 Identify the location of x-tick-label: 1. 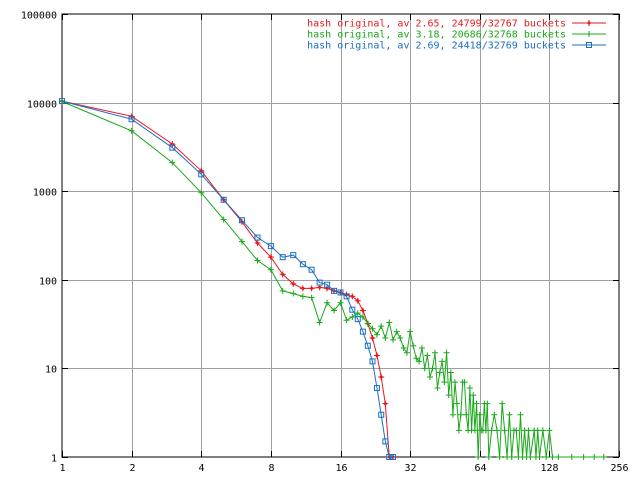
(62, 468).